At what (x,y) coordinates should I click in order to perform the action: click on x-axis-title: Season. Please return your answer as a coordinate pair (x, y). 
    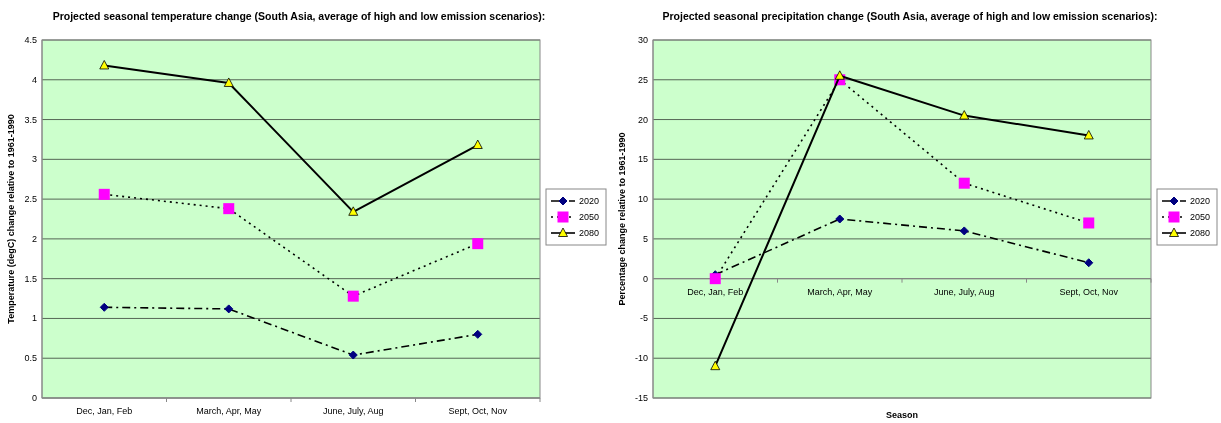
    Looking at the image, I should click on (902, 415).